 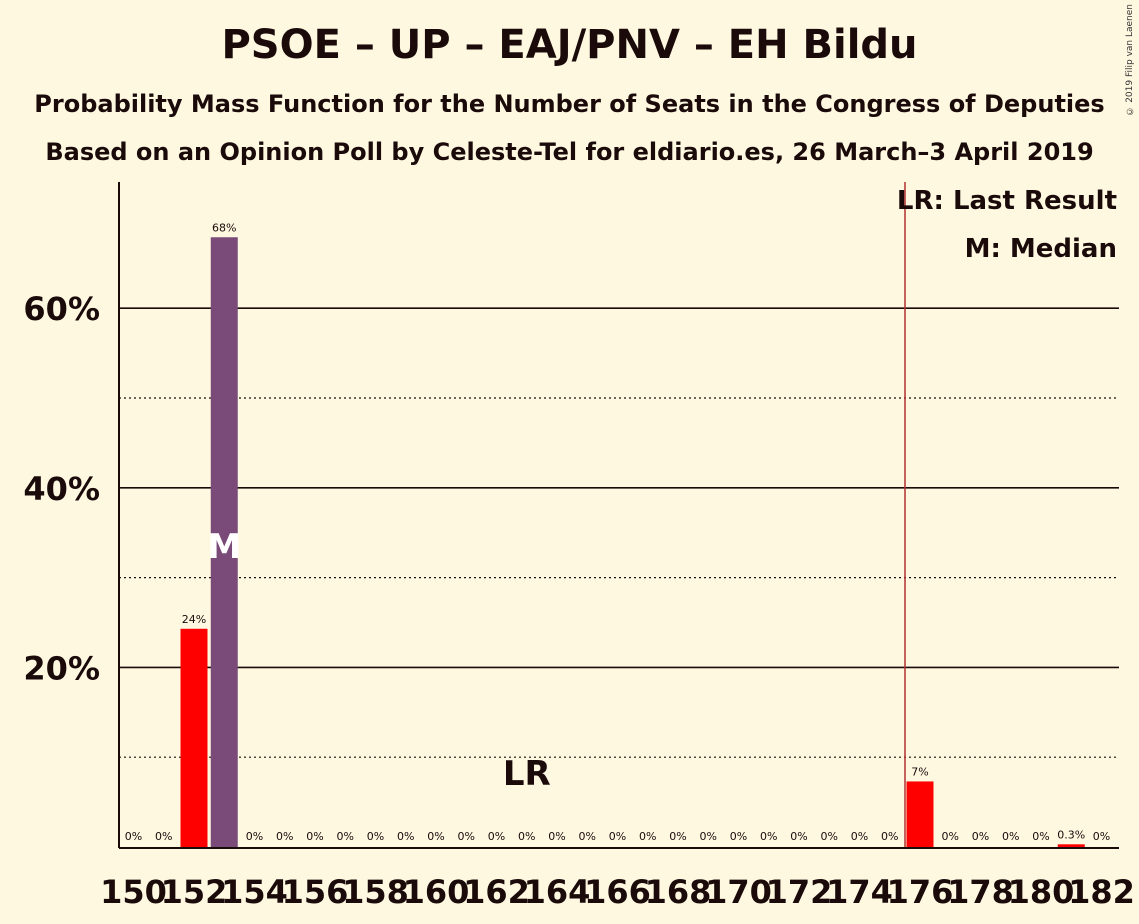 I want to click on median-marker: M, so click(x=224, y=547).